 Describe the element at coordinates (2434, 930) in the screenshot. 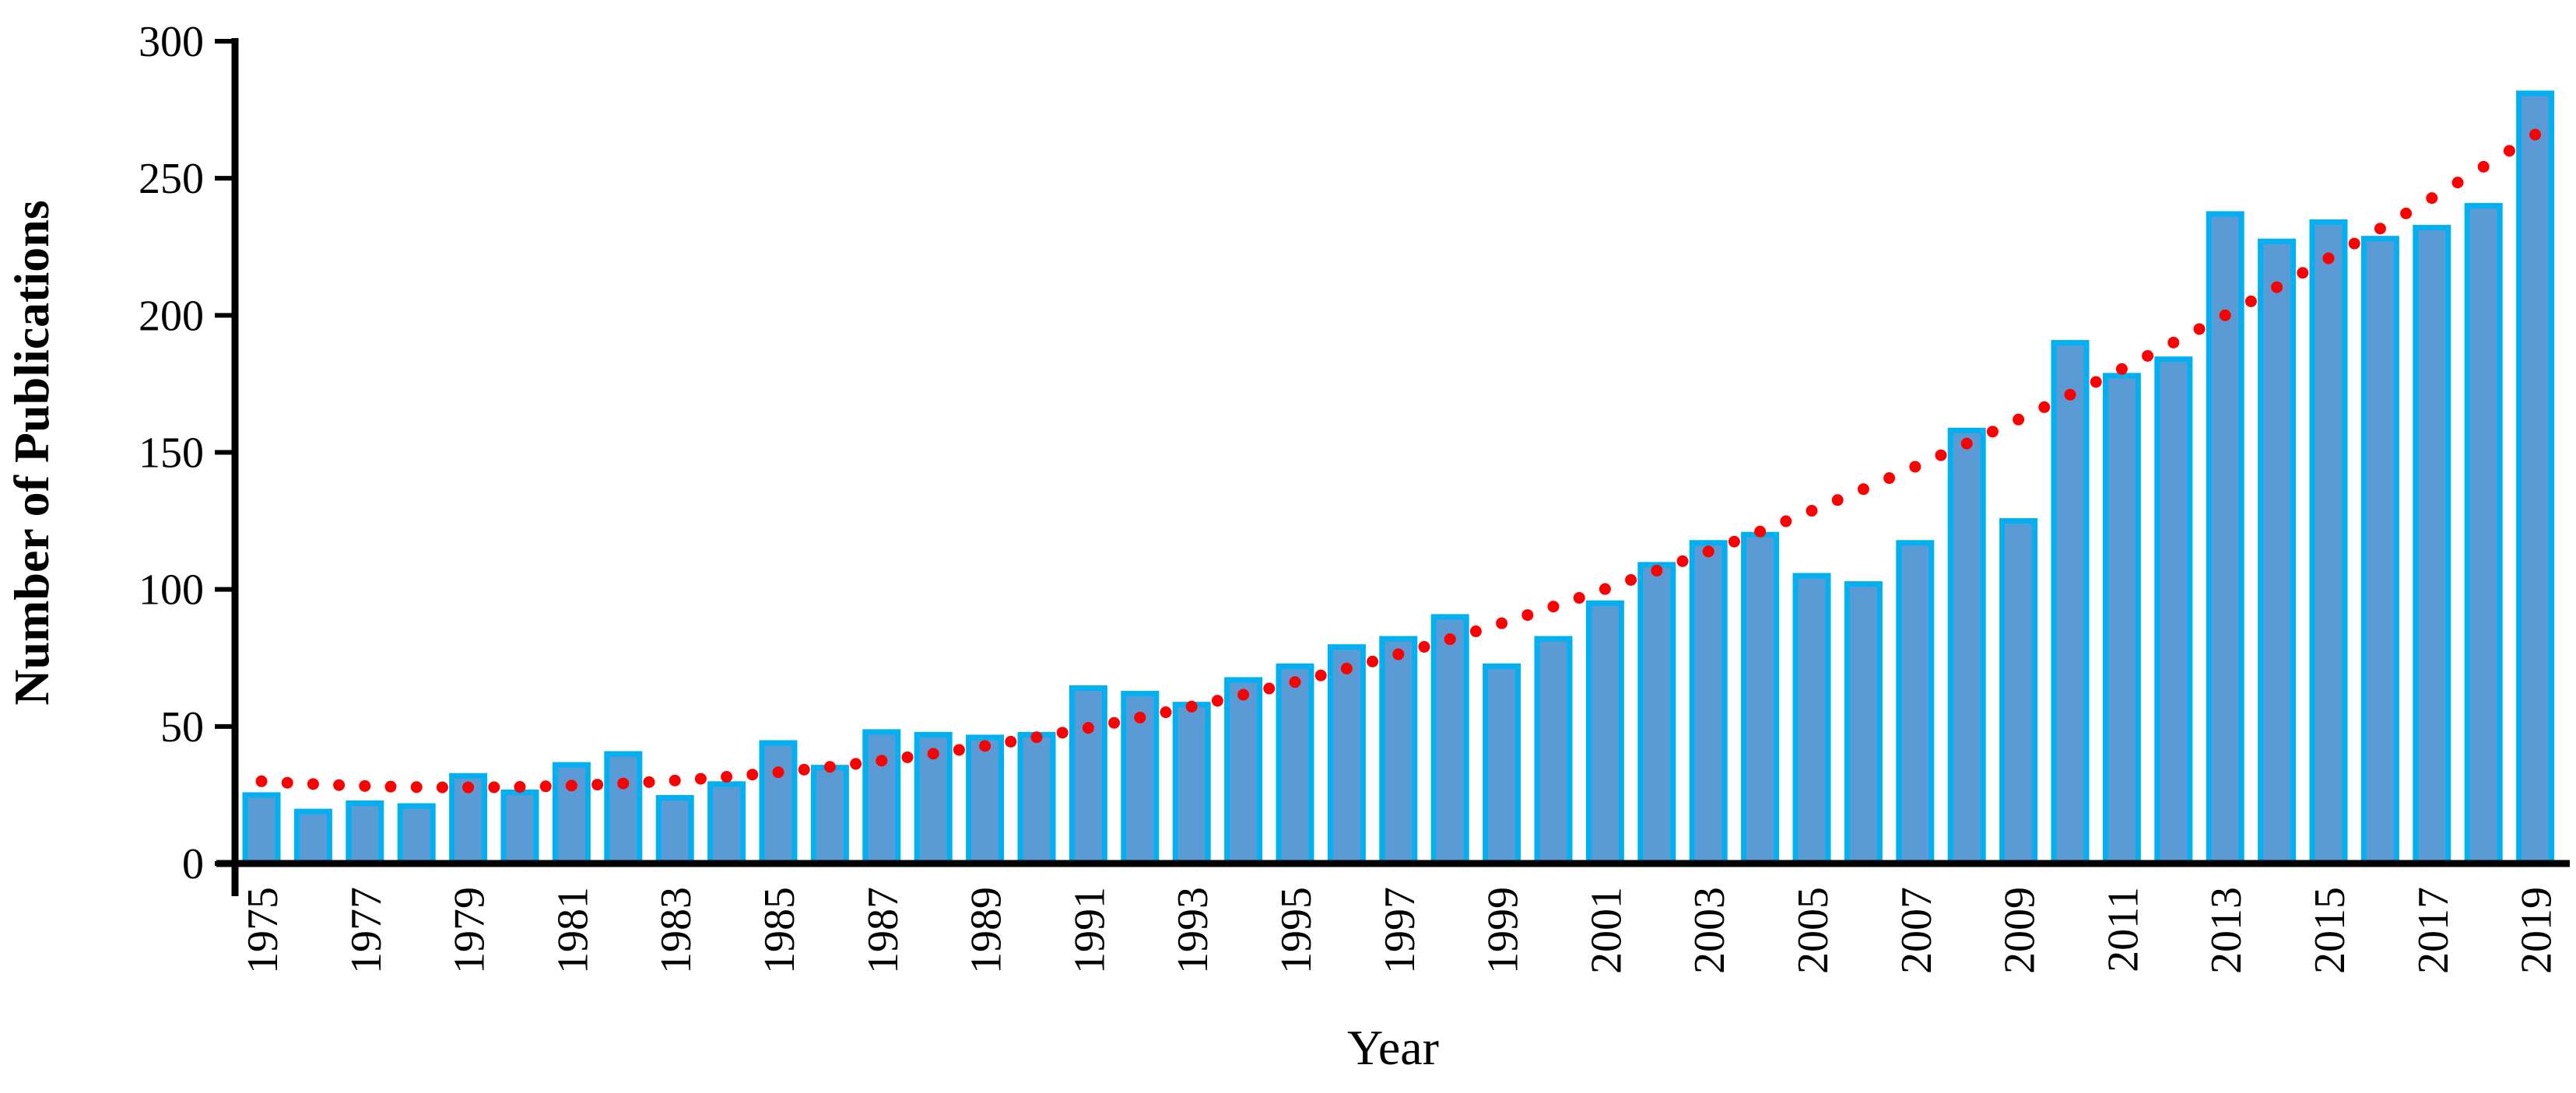

I see `x-tick-label-2017: 2017` at that location.